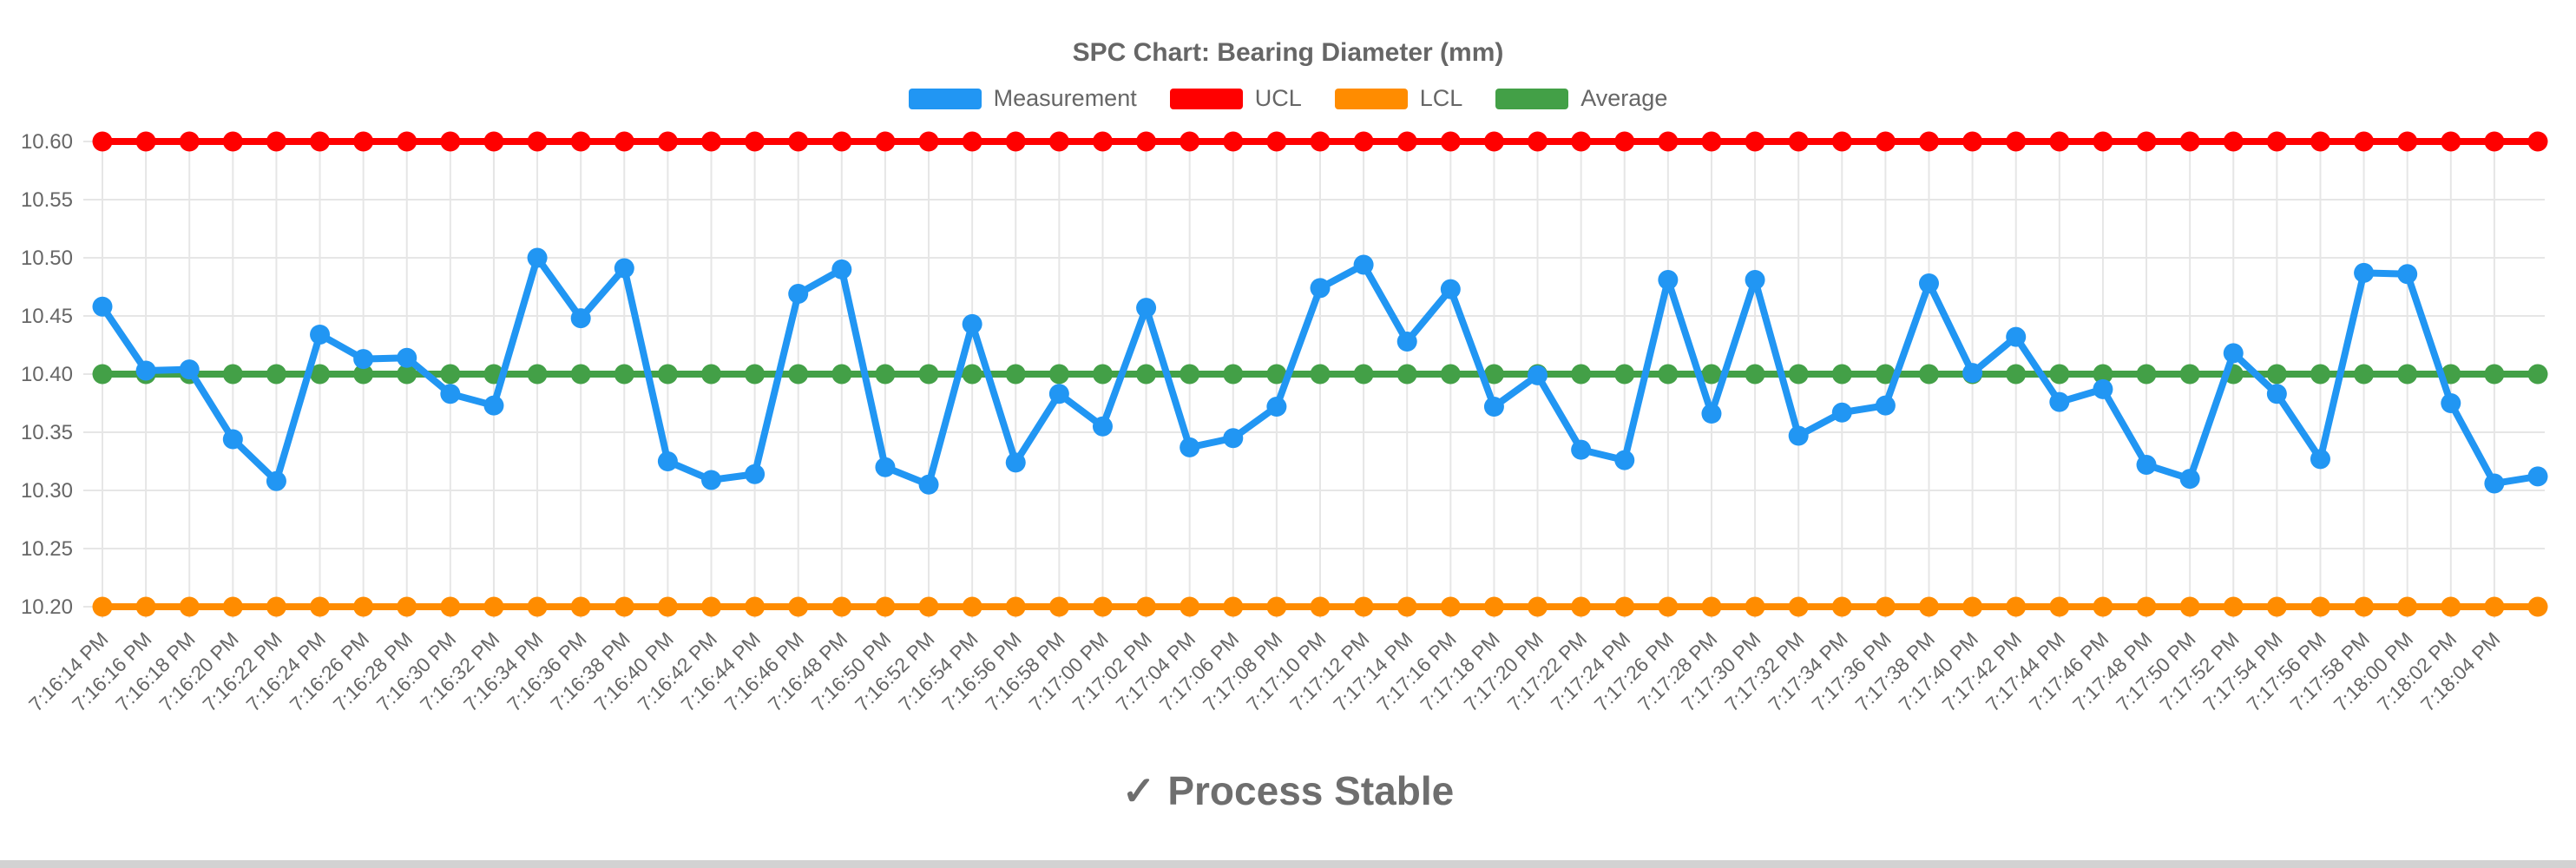 The width and height of the screenshot is (2576, 868). Describe the element at coordinates (1022, 98) in the screenshot. I see `legend-item-measurement: Measurement` at that location.